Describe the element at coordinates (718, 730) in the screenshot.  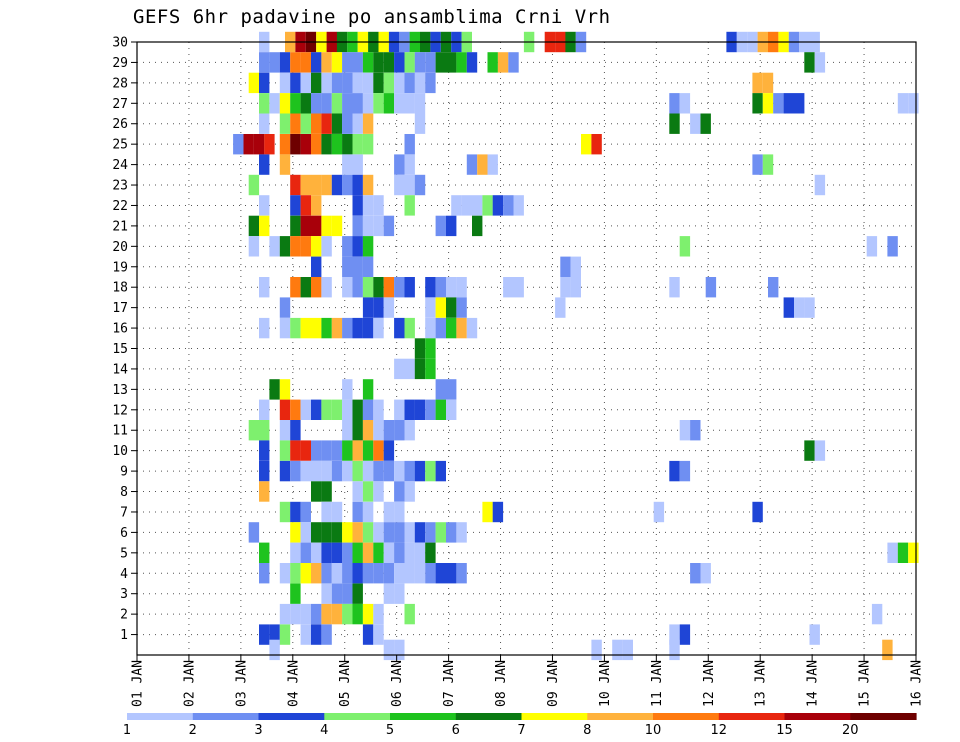
I see `colorbar-tick-label: 12` at that location.